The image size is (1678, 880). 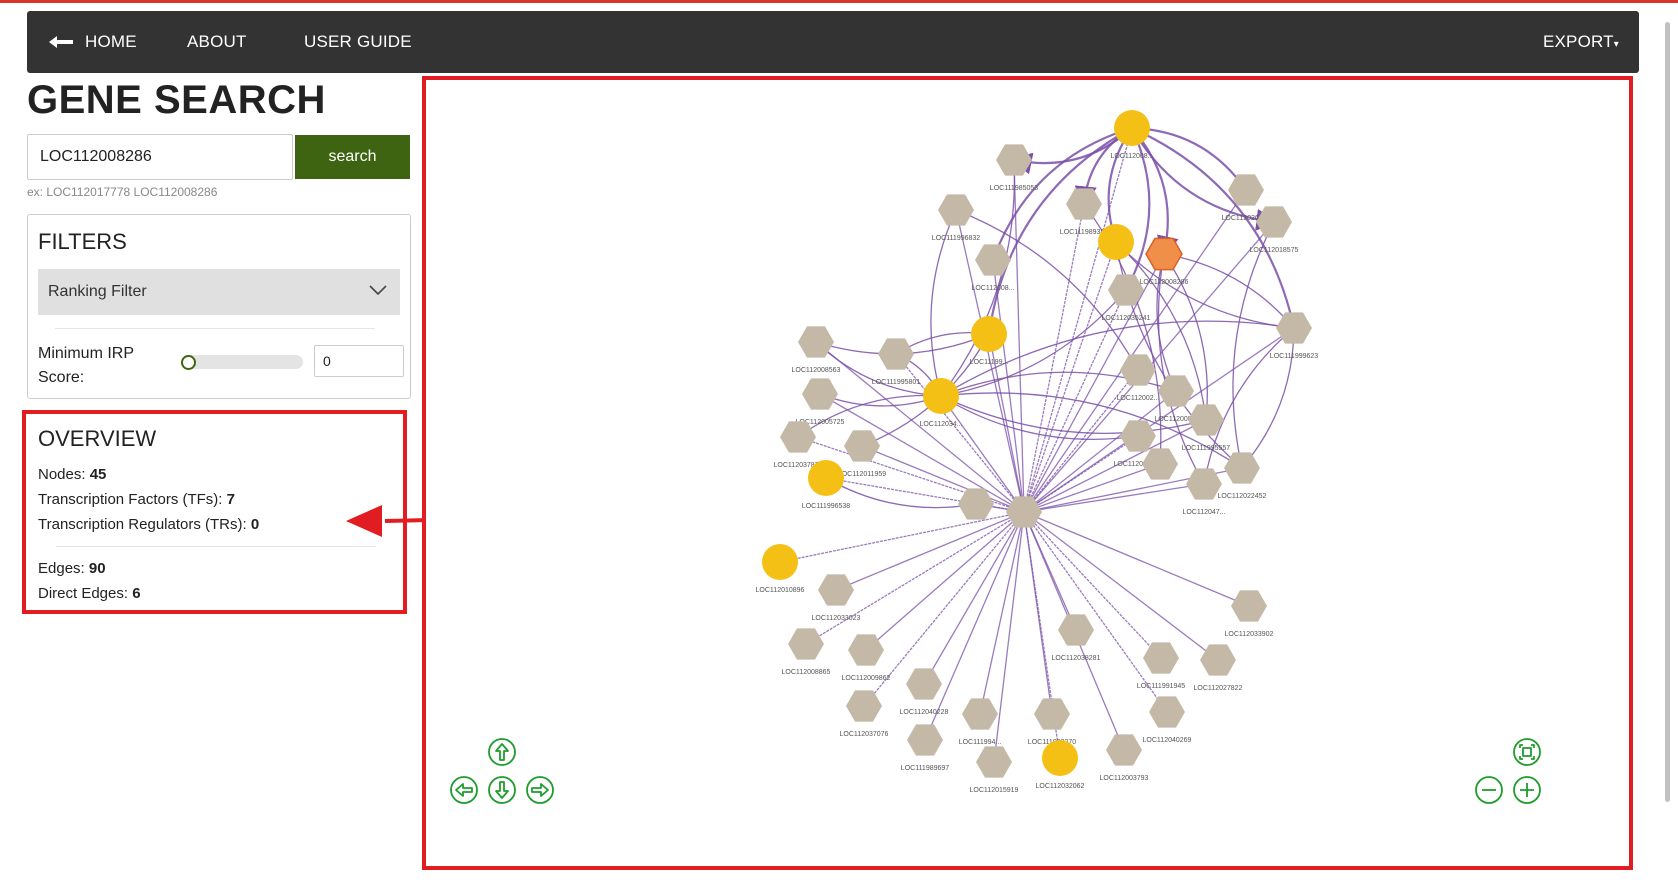 What do you see at coordinates (352, 157) in the screenshot?
I see `search-button: search` at bounding box center [352, 157].